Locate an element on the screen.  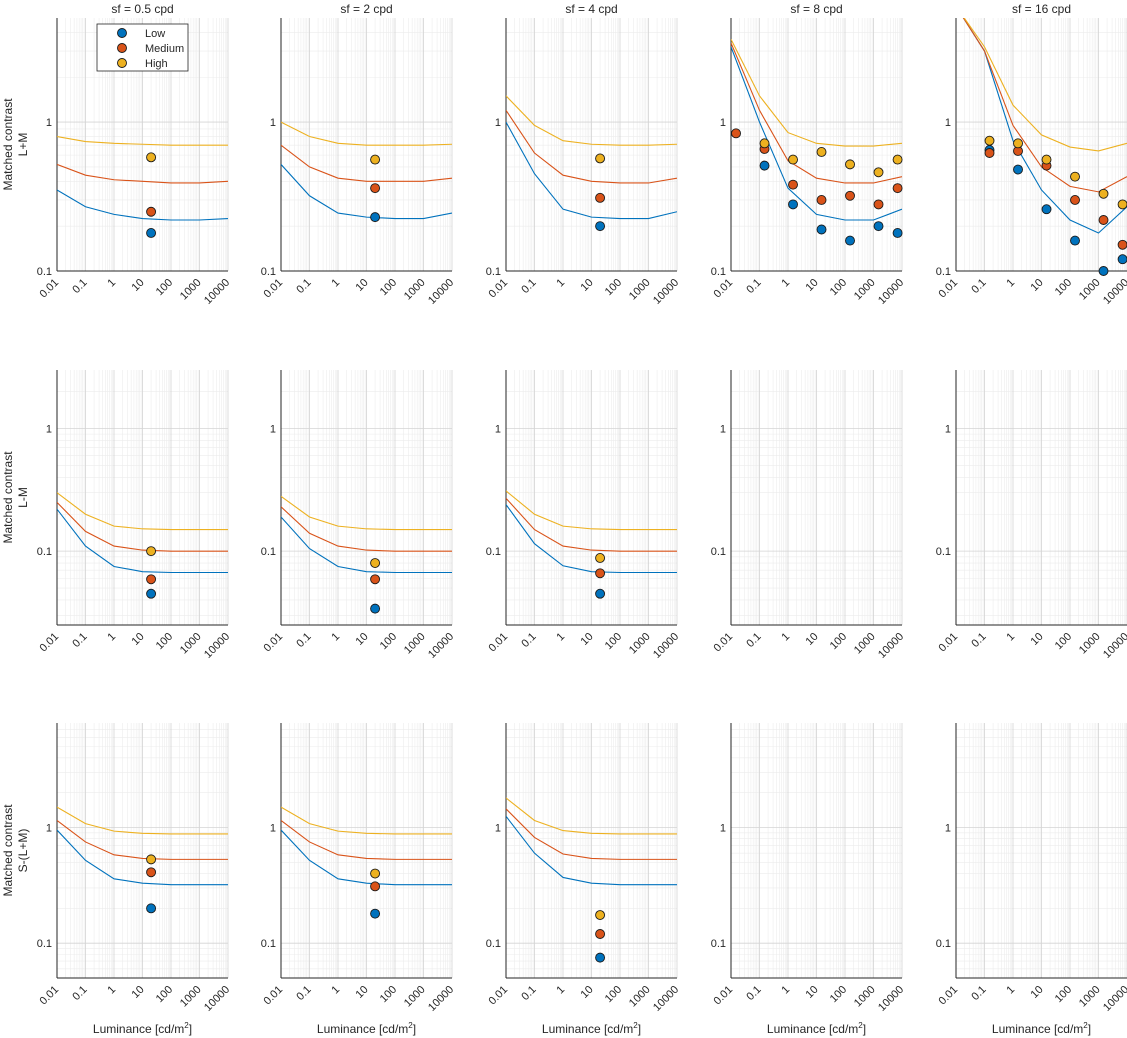
xlabel-1: Luminance [cd/m2] is located at coordinates (142, 1028).